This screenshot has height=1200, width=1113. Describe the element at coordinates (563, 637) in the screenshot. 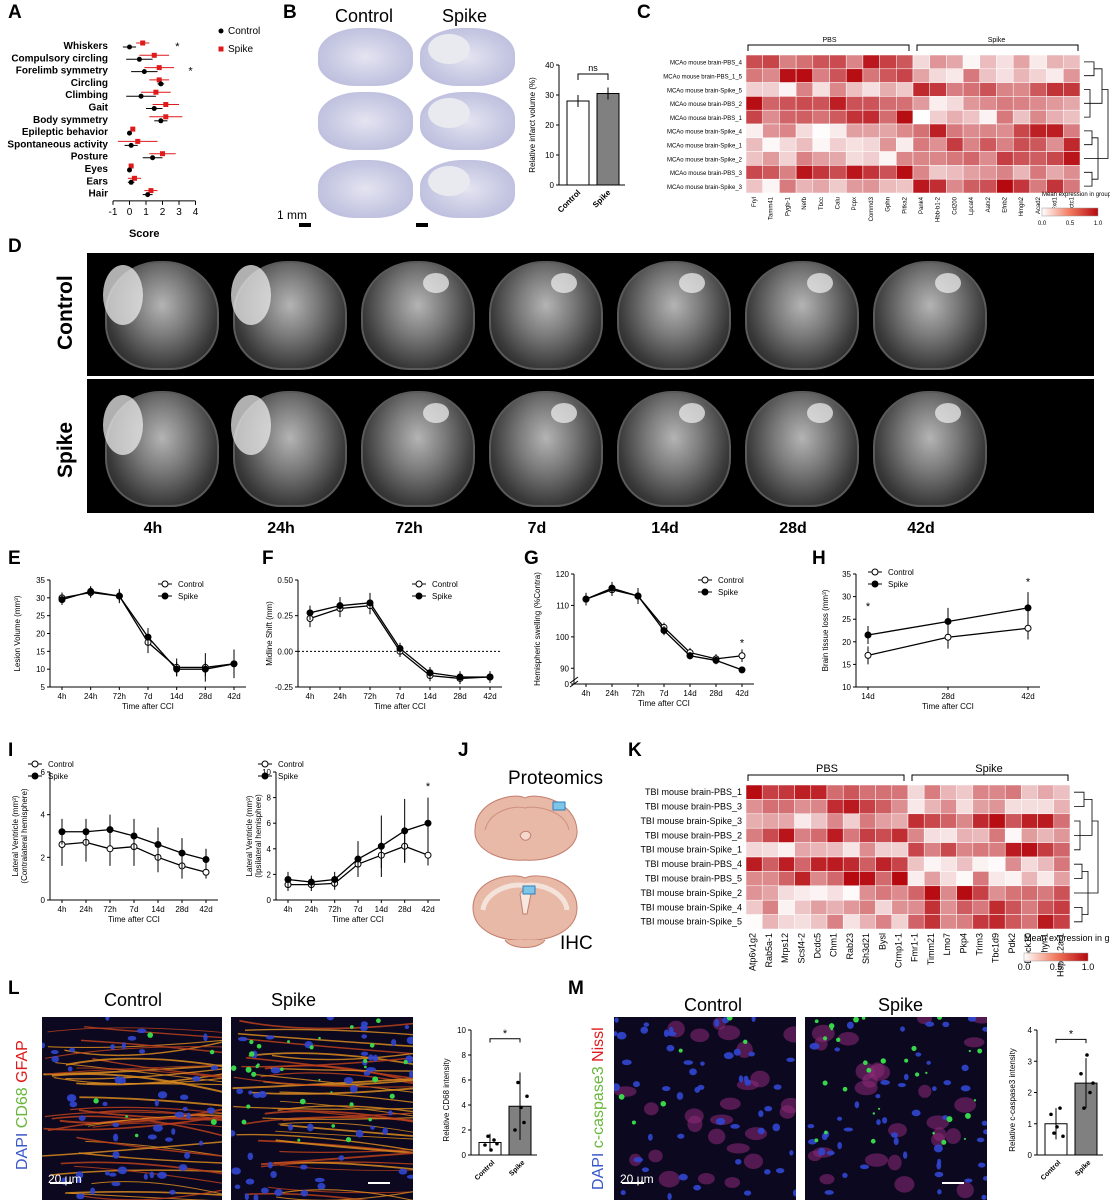

I see `line-chart-ytick-label: 100` at that location.